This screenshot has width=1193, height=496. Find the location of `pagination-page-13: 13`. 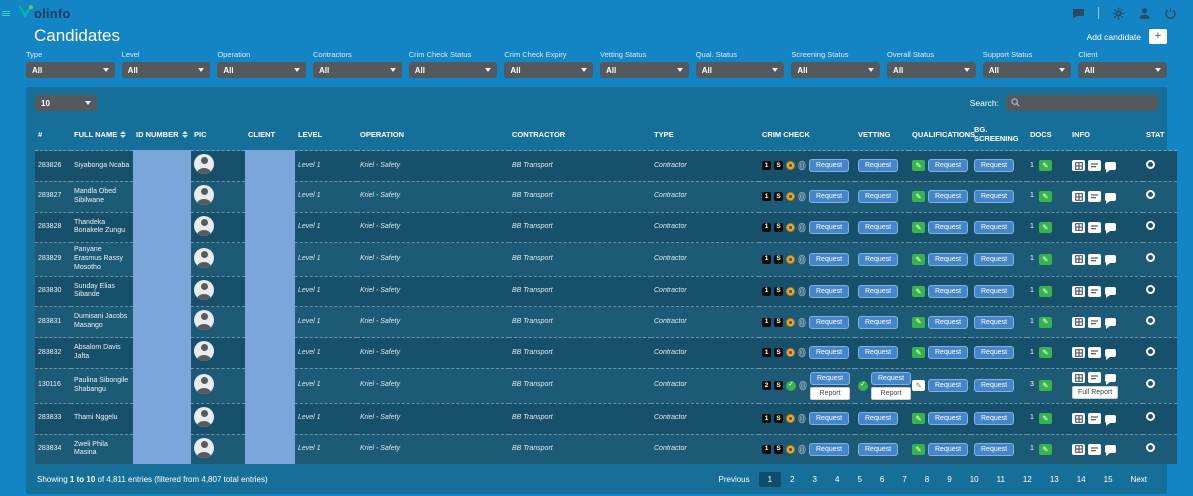

pagination-page-13: 13 is located at coordinates (1054, 479).